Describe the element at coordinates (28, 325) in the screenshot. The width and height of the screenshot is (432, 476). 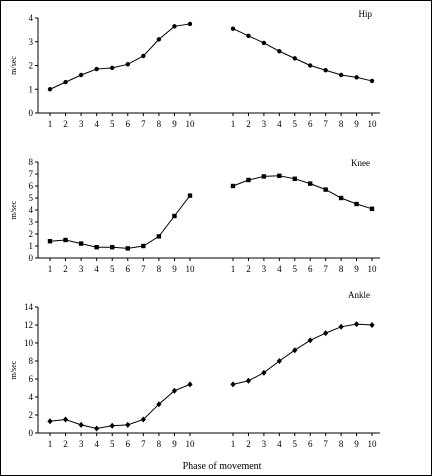
I see `y-tick-label: 12` at that location.